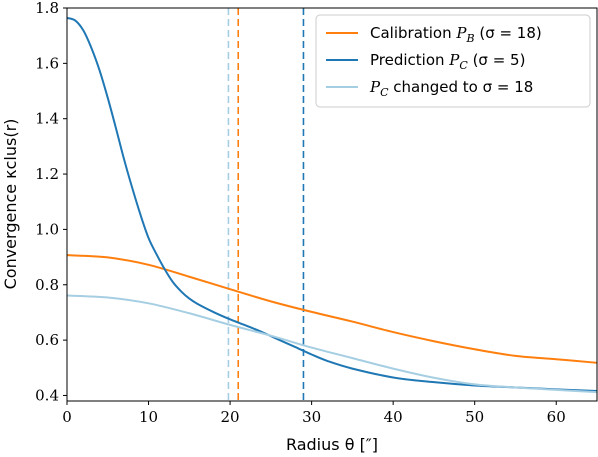  Describe the element at coordinates (47, 229) in the screenshot. I see `y-tick-label: 1.0` at that location.